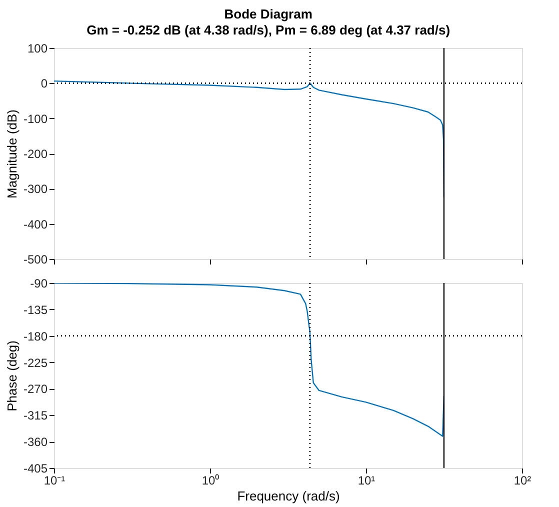 The image size is (559, 507). What do you see at coordinates (35, 189) in the screenshot?
I see `y-tick-label: -300` at bounding box center [35, 189].